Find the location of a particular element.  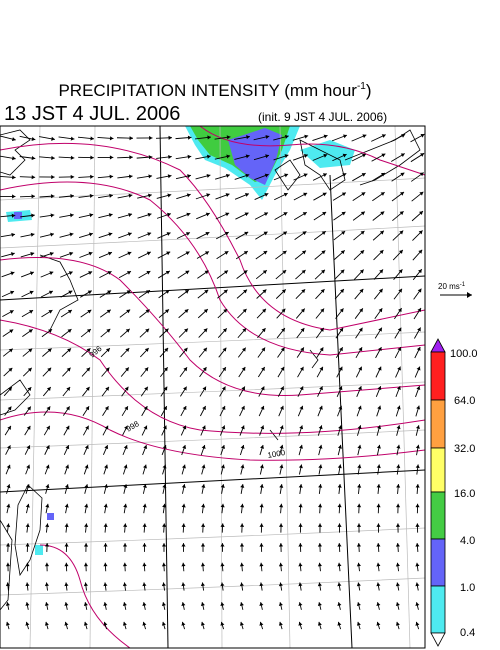

colorbar-label: 1.0 is located at coordinates (467, 588).